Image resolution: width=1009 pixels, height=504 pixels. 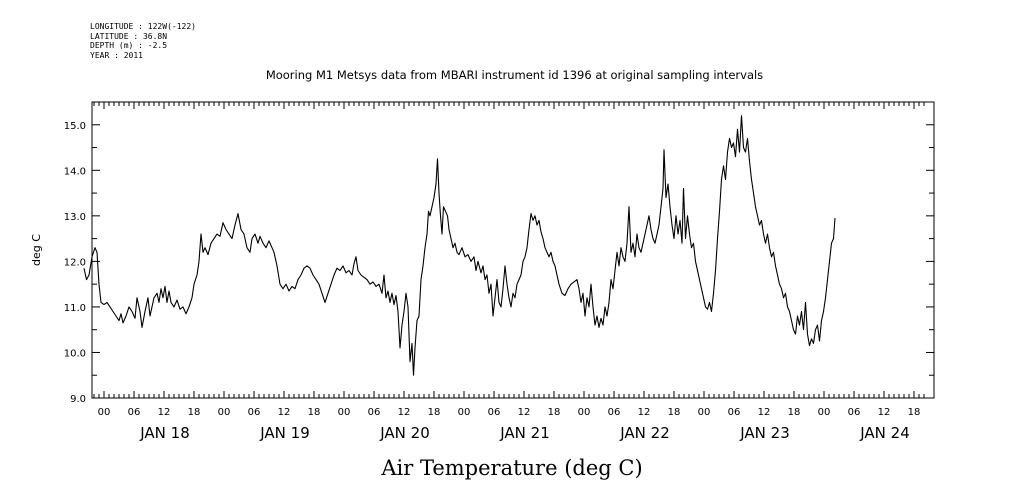 I want to click on y-tick-label: 15.0, so click(x=75, y=126).